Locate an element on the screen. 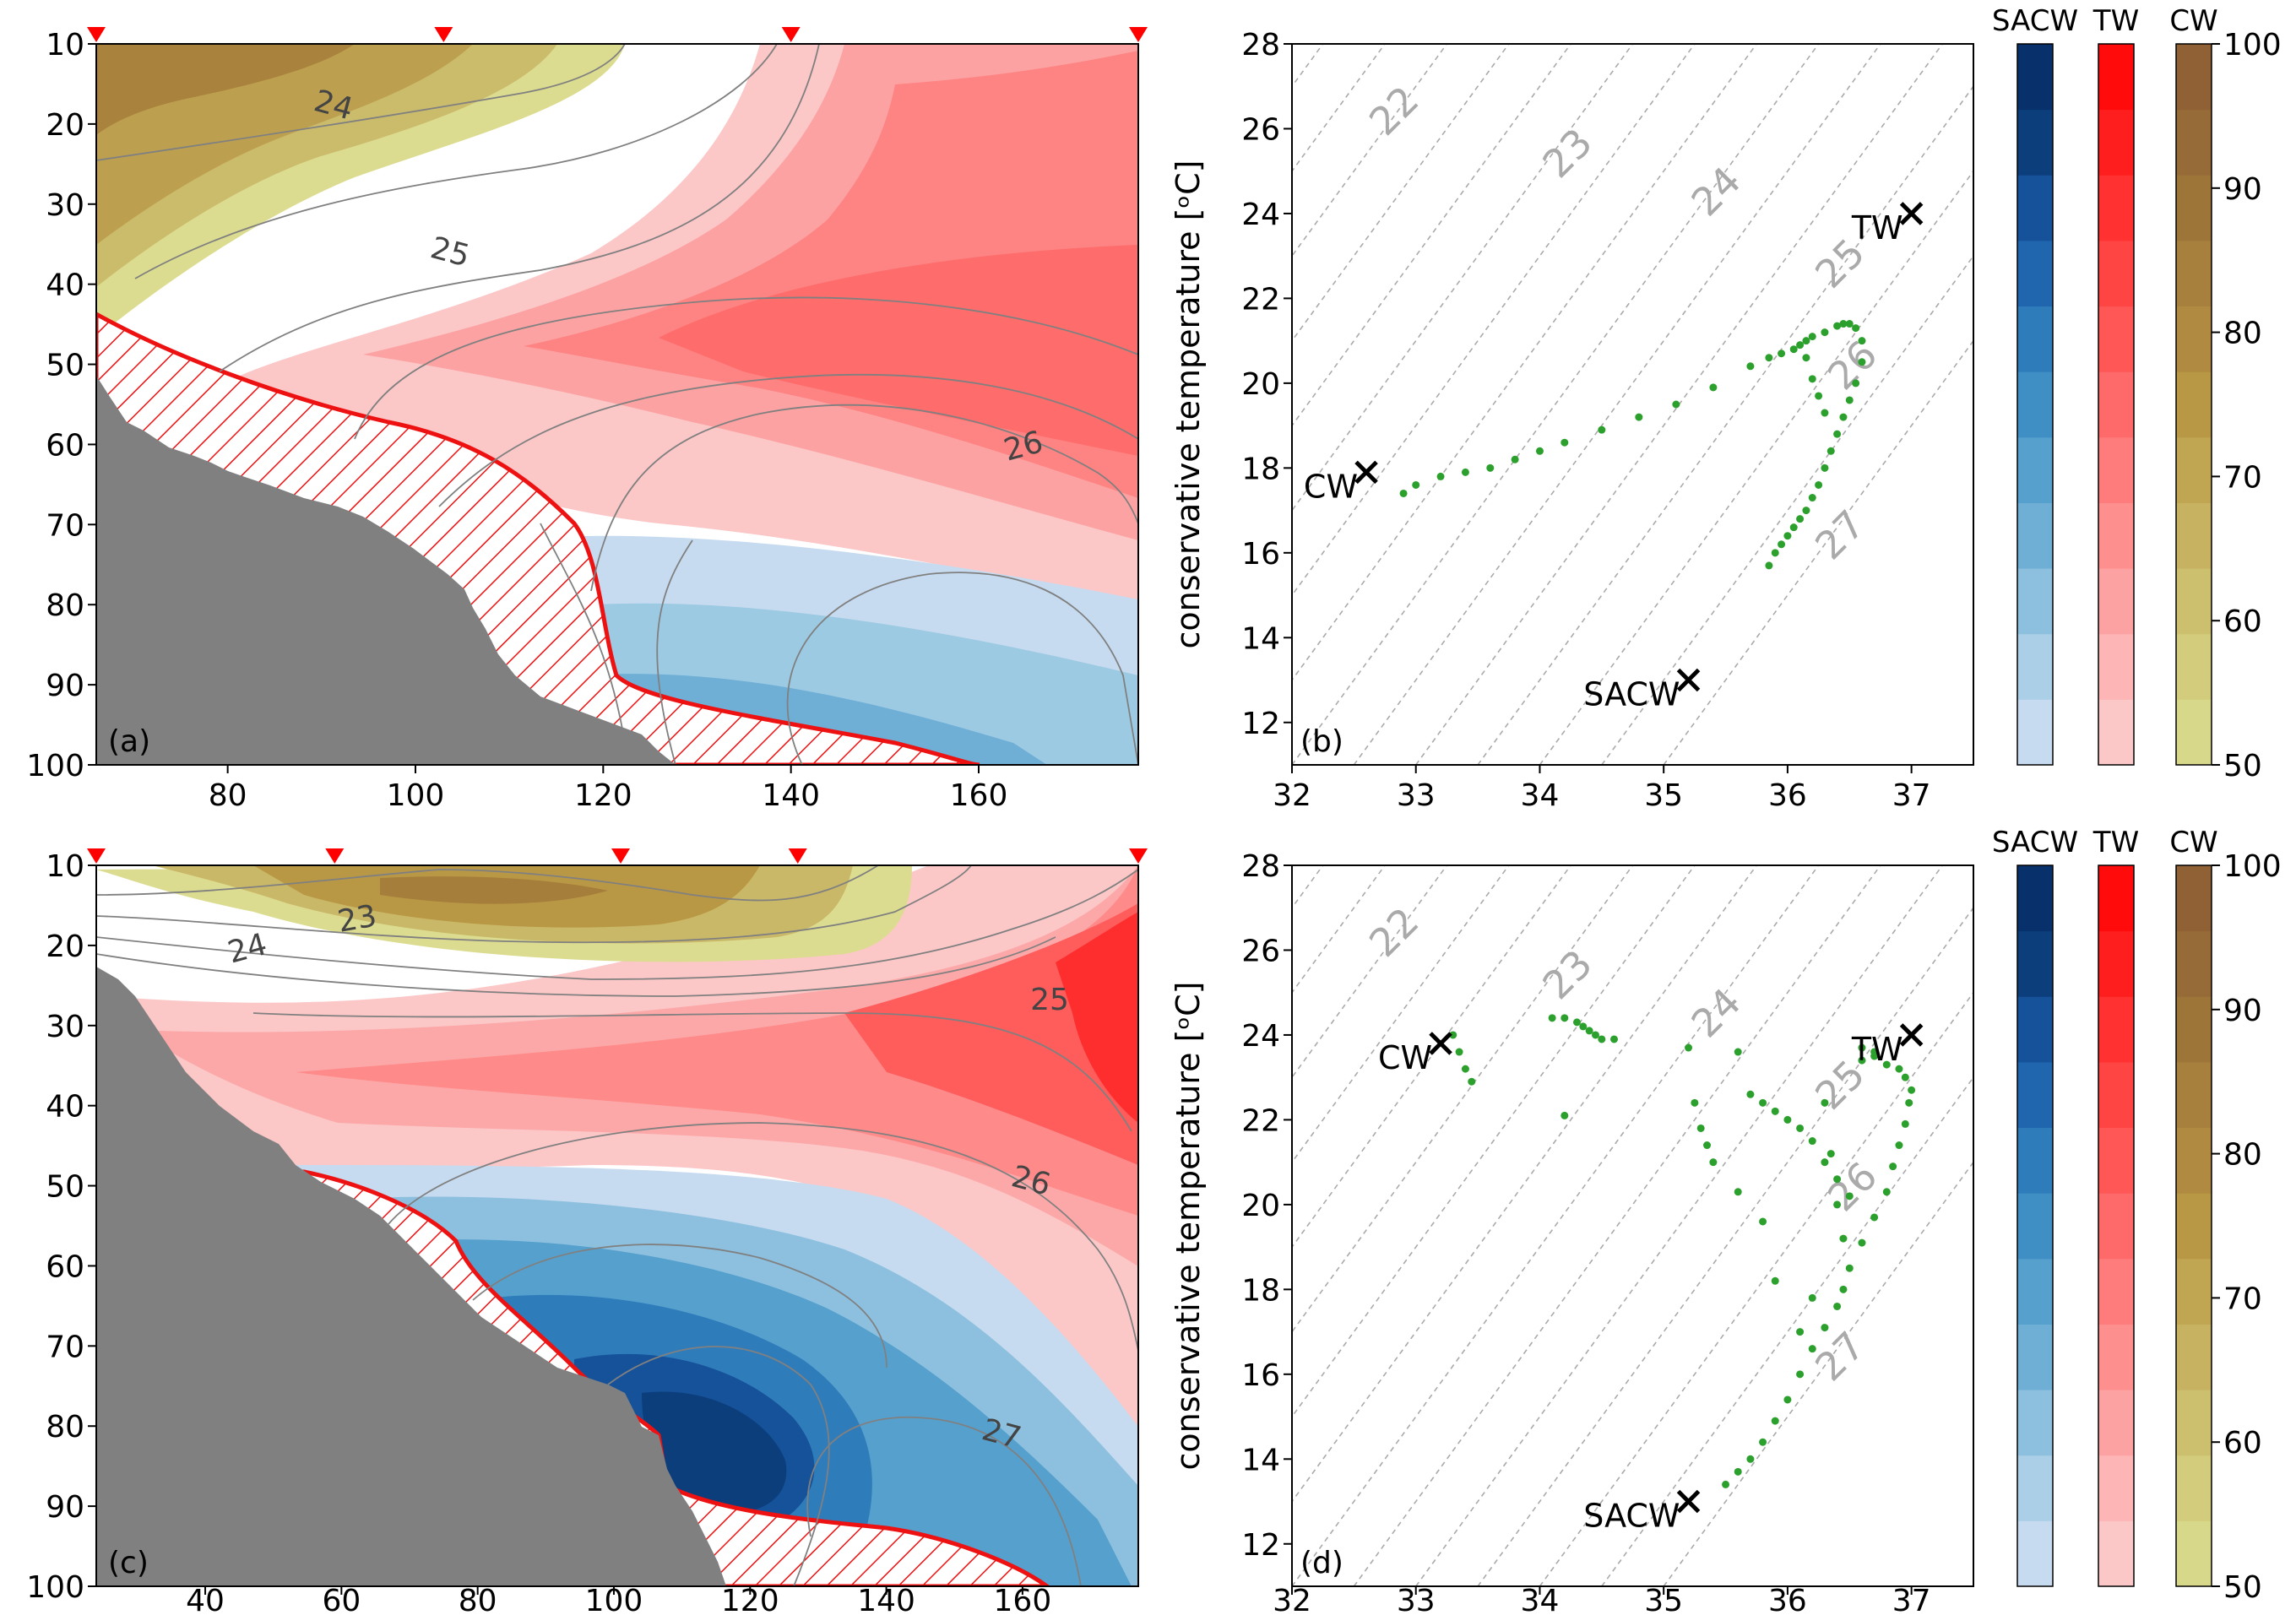 This screenshot has height=1615, width=2296. contour-label: 23 is located at coordinates (357, 919).